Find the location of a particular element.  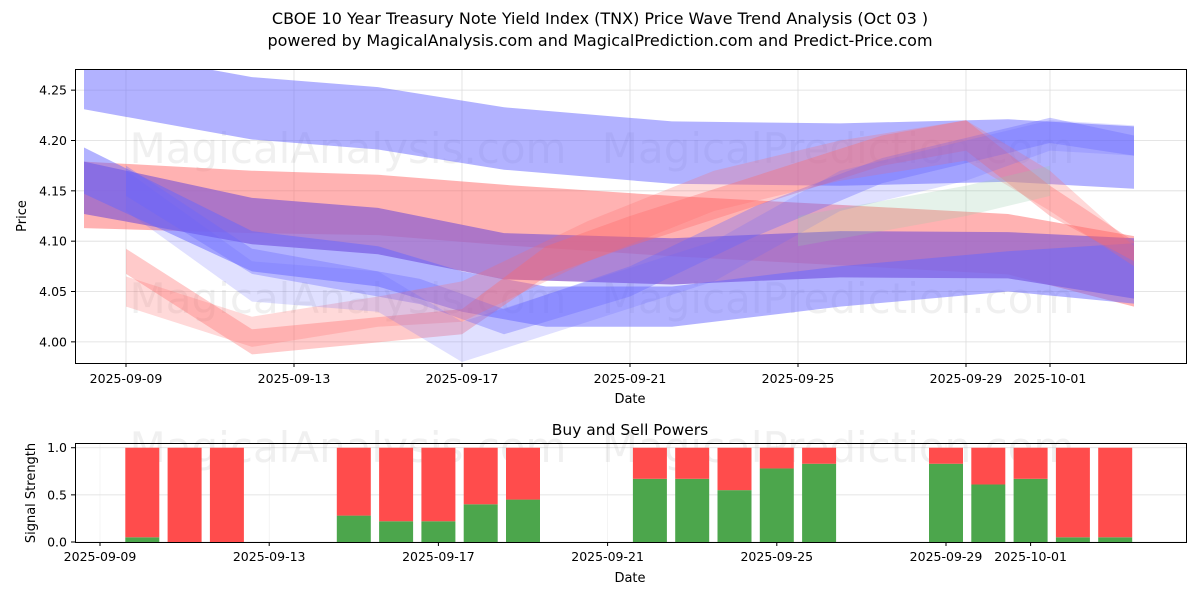

y-tick-label: 4.15 is located at coordinates (53, 190).